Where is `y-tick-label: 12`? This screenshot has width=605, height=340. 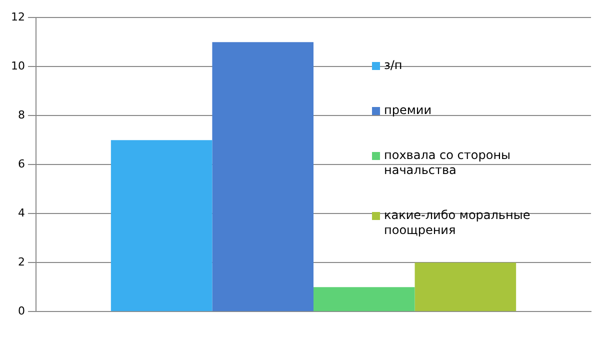 y-tick-label: 12 is located at coordinates (17, 17).